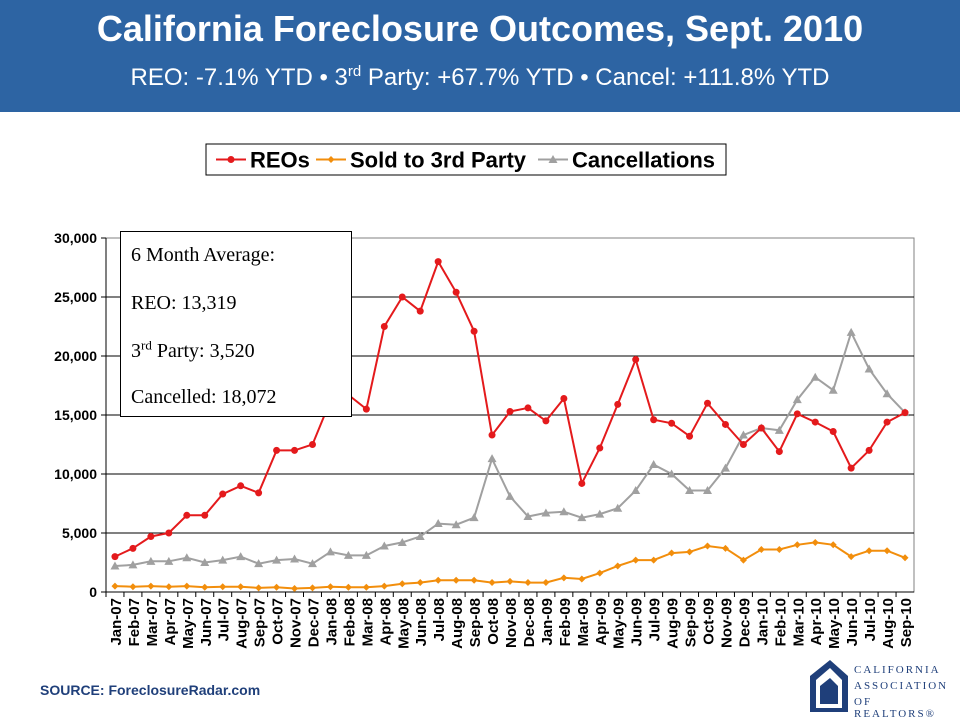  I want to click on logo-line-2: ASSOCIATION, so click(901, 686).